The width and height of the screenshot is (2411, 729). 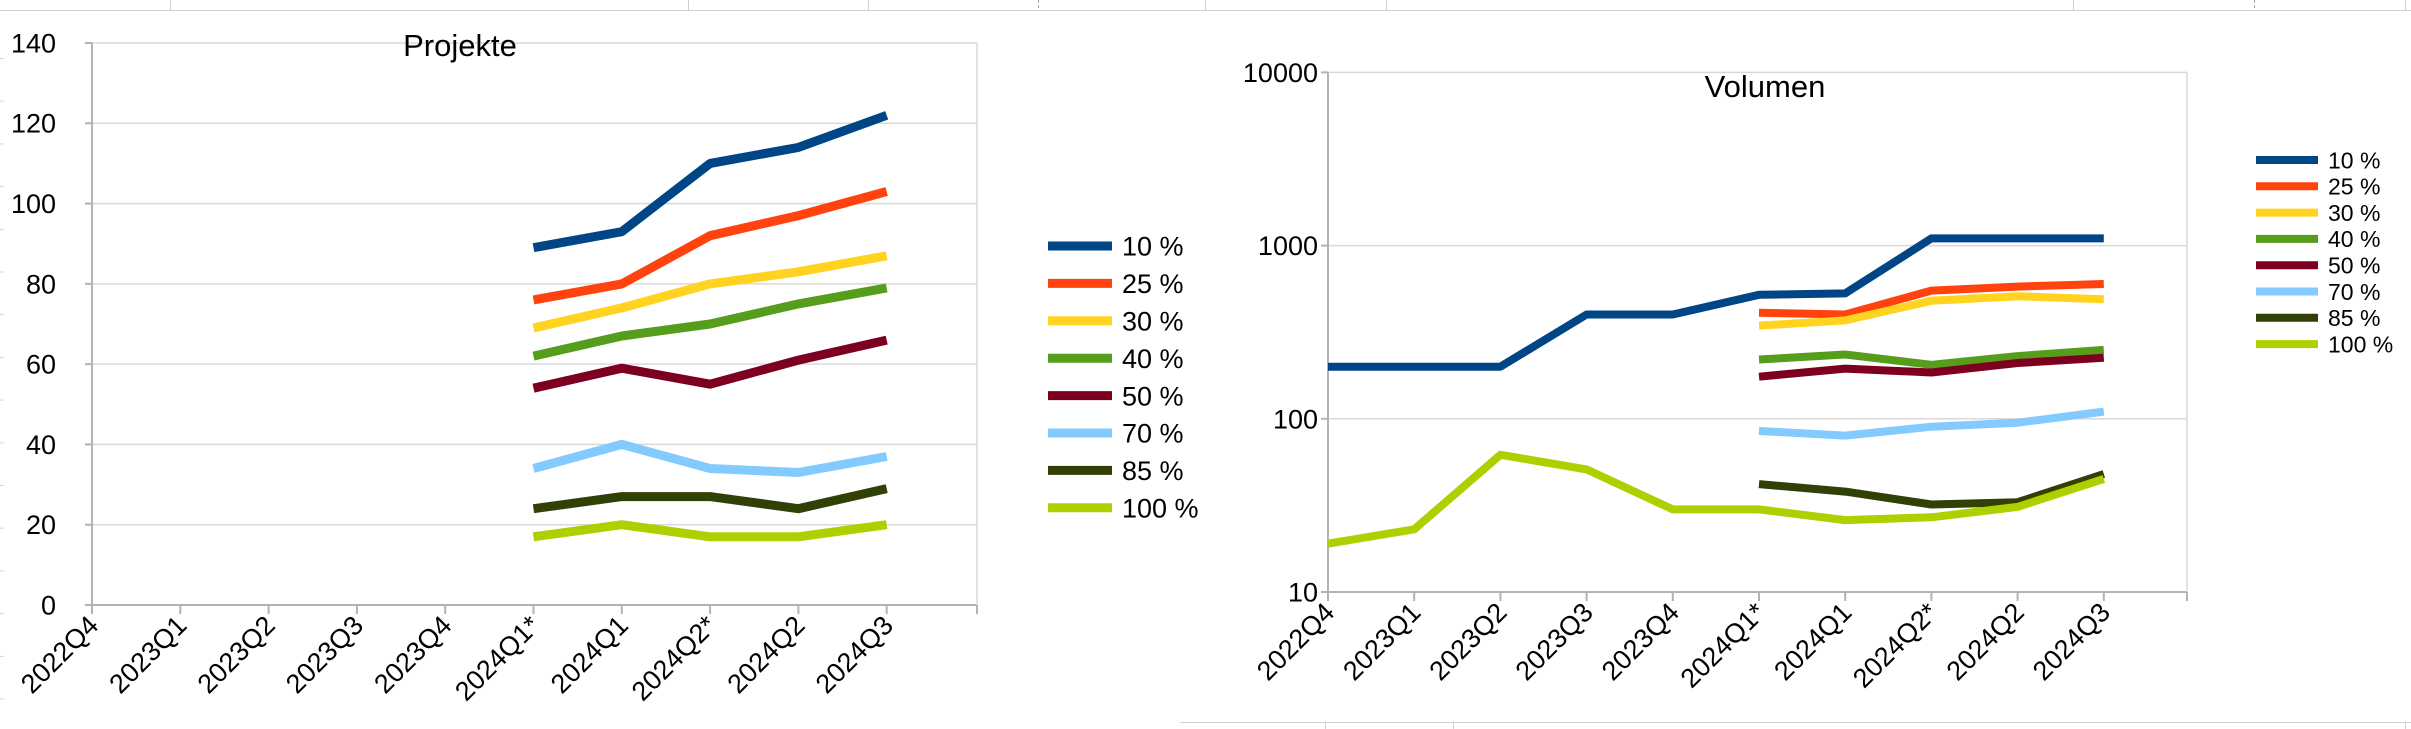 What do you see at coordinates (1303, 592) in the screenshot?
I see `y-tick-label: 10` at bounding box center [1303, 592].